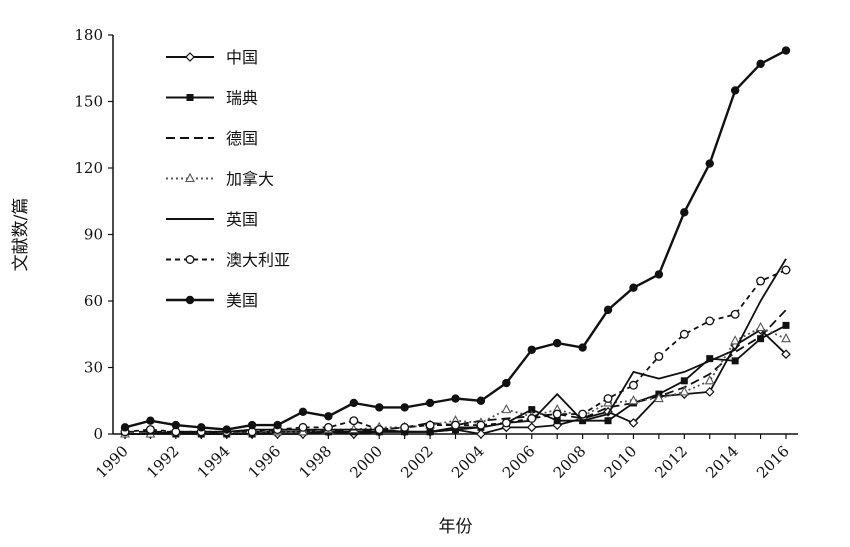 The height and width of the screenshot is (547, 850). What do you see at coordinates (722, 462) in the screenshot?
I see `x-tick-label: 2014` at bounding box center [722, 462].